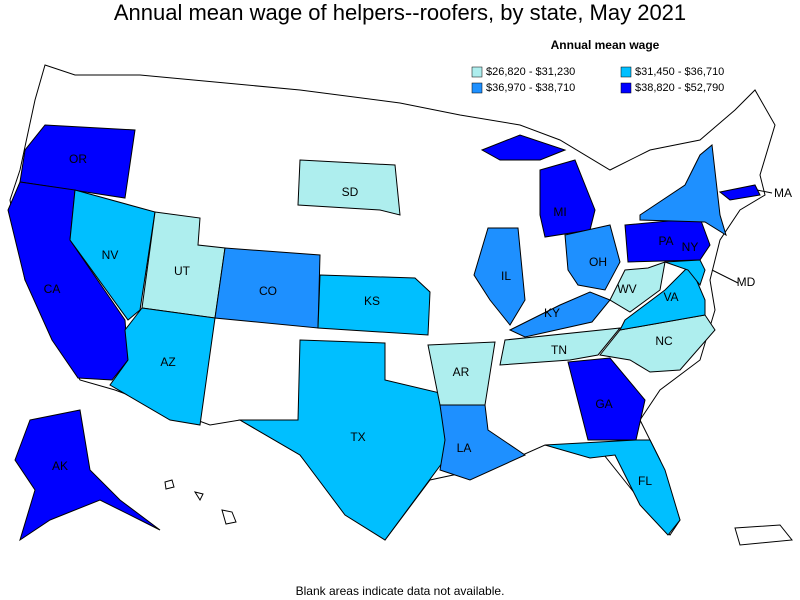 The height and width of the screenshot is (600, 800). What do you see at coordinates (664, 341) in the screenshot?
I see `state-label: NC` at bounding box center [664, 341].